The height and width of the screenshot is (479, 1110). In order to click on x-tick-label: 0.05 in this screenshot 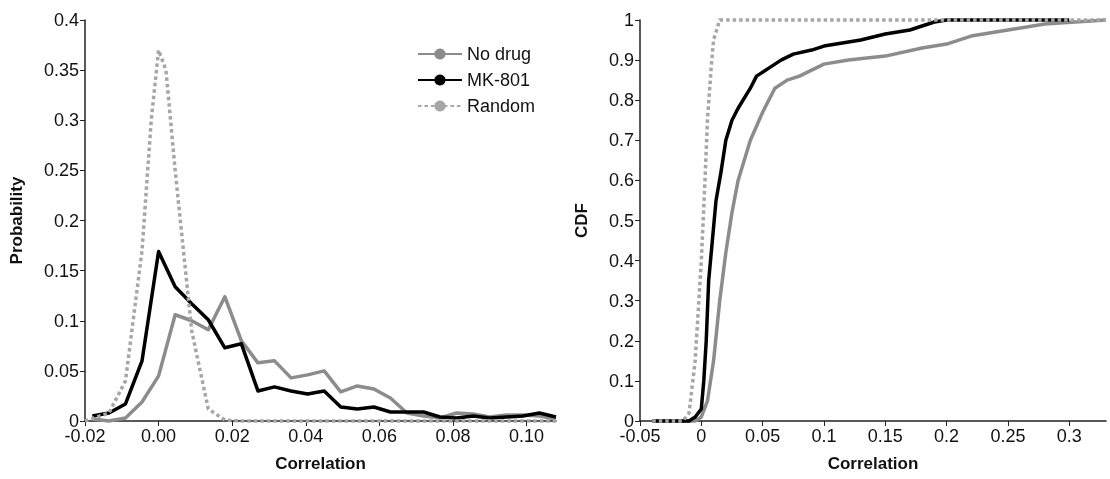, I will do `click(763, 436)`.